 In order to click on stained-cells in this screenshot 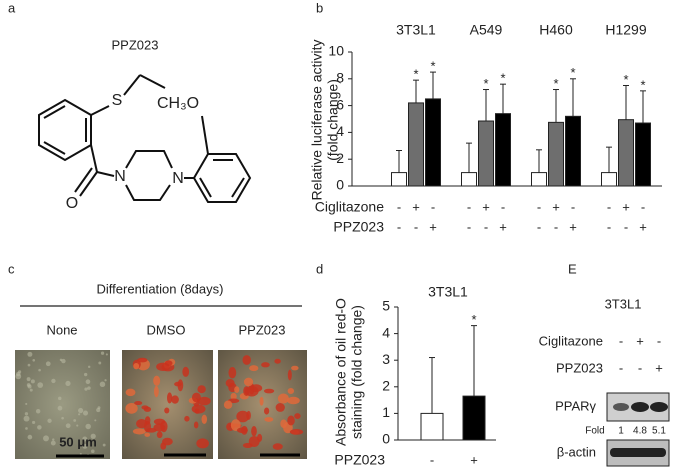, I will do `click(159, 404)`.